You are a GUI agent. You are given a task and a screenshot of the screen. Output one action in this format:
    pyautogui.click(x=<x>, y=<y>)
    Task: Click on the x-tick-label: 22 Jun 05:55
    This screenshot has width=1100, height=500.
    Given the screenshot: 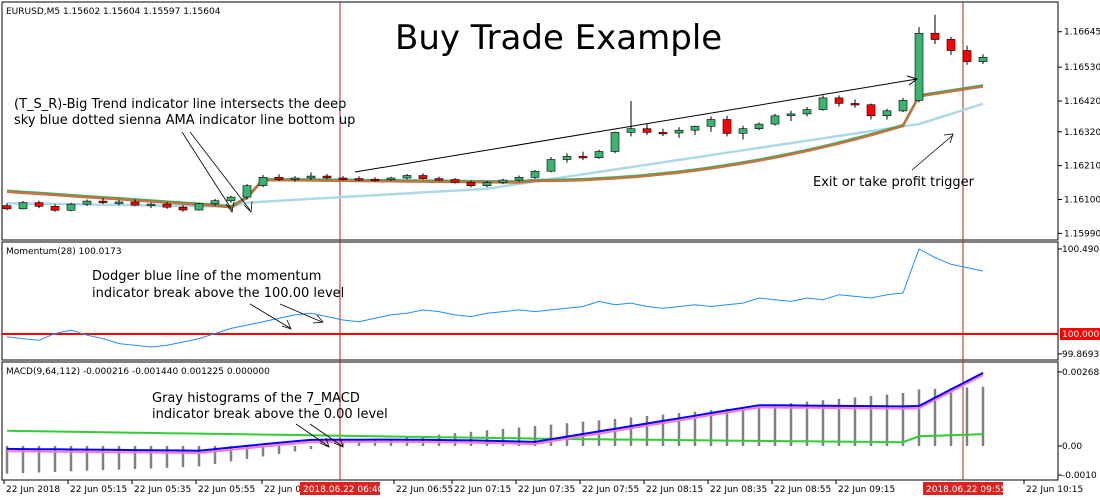 What is the action you would take?
    pyautogui.click(x=226, y=490)
    